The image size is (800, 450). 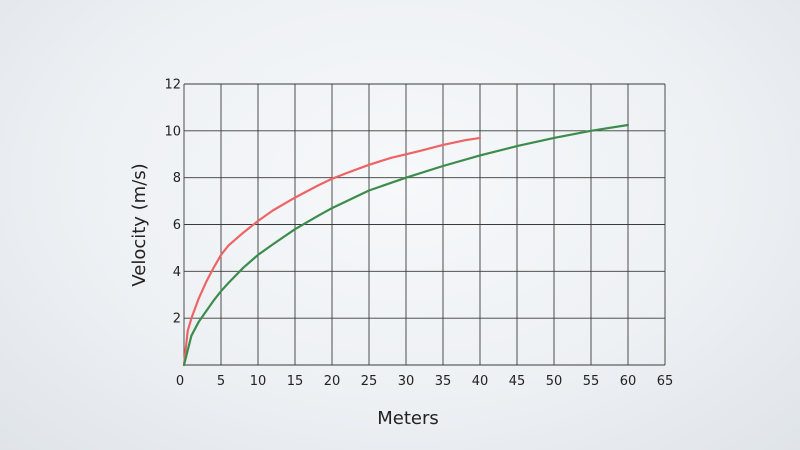 I want to click on y-axis-title: Velocity (m/s), so click(x=139, y=224).